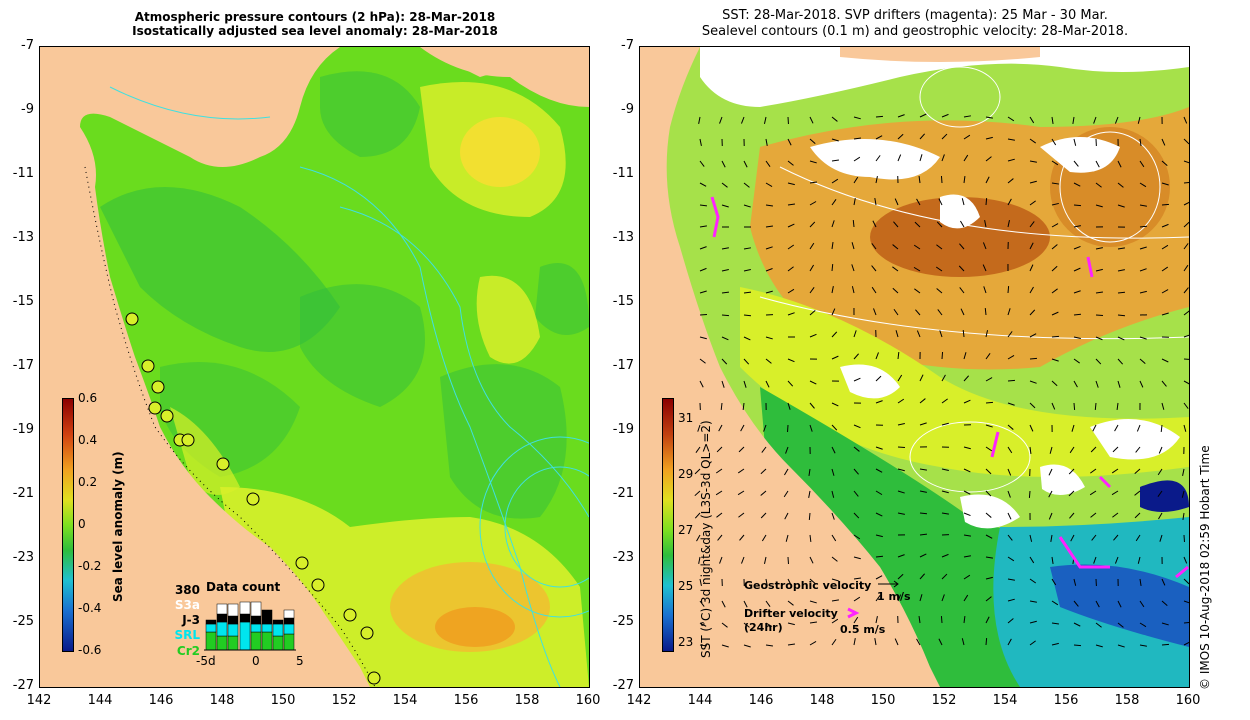 This screenshot has height=720, width=1250. What do you see at coordinates (23, 621) in the screenshot?
I see `lat-tick-label: -25` at bounding box center [23, 621].